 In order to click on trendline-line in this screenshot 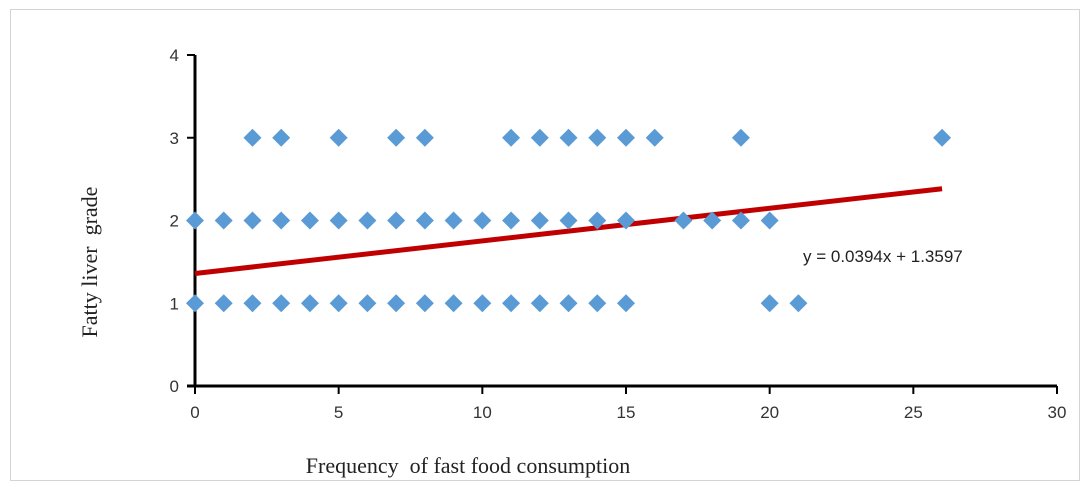, I will do `click(568, 231)`.